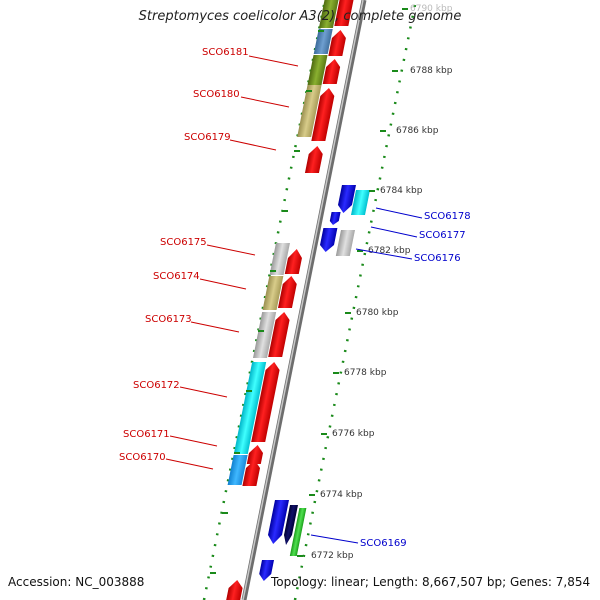 The height and width of the screenshot is (600, 600). What do you see at coordinates (76, 582) in the screenshot?
I see `accession-label: Accession: NC_003888` at bounding box center [76, 582].